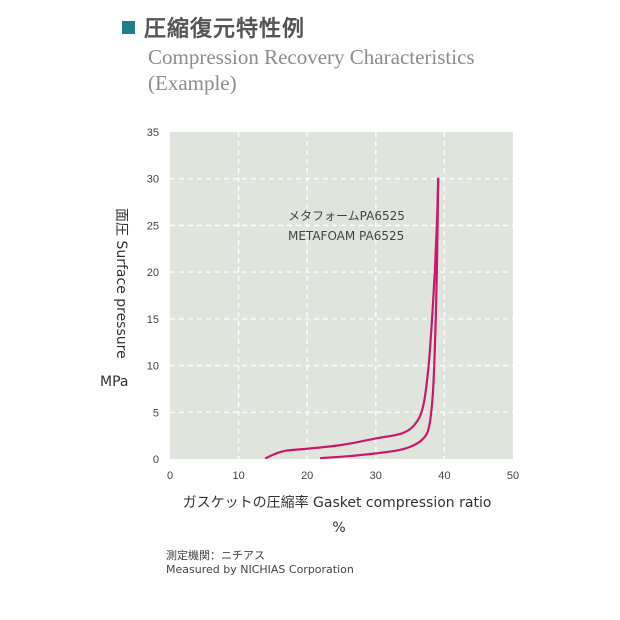 This screenshot has height=620, width=620. What do you see at coordinates (153, 296) in the screenshot?
I see `y-tick-labels: 0 5 10 15 20 25 30 35` at bounding box center [153, 296].